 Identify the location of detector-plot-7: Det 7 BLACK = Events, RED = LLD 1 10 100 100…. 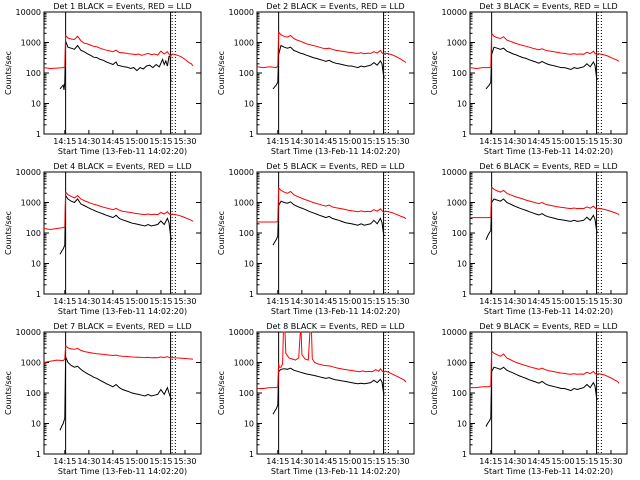
(103, 399).